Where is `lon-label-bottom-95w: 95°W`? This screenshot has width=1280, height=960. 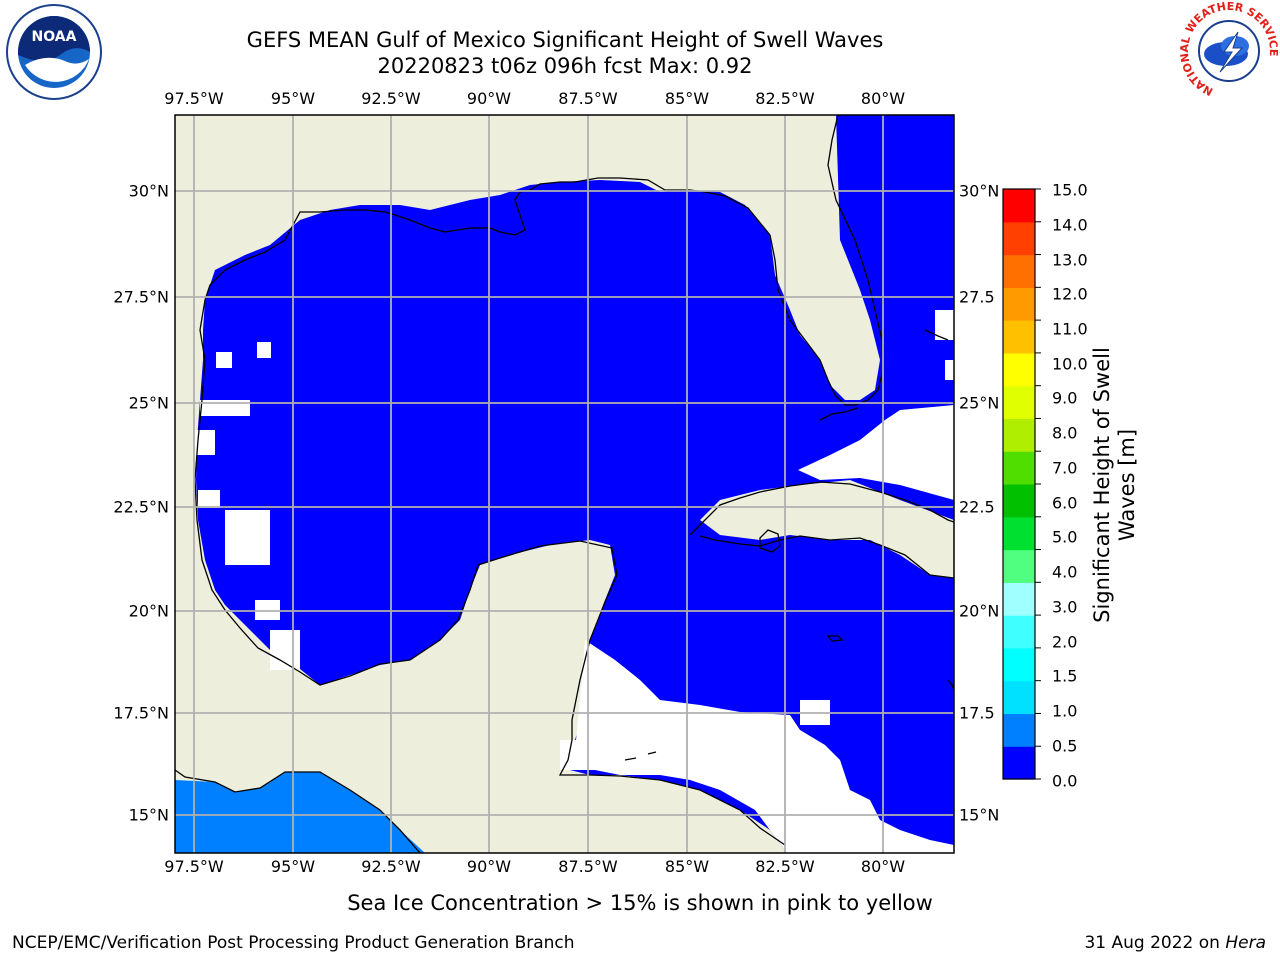
lon-label-bottom-95w: 95°W is located at coordinates (293, 866).